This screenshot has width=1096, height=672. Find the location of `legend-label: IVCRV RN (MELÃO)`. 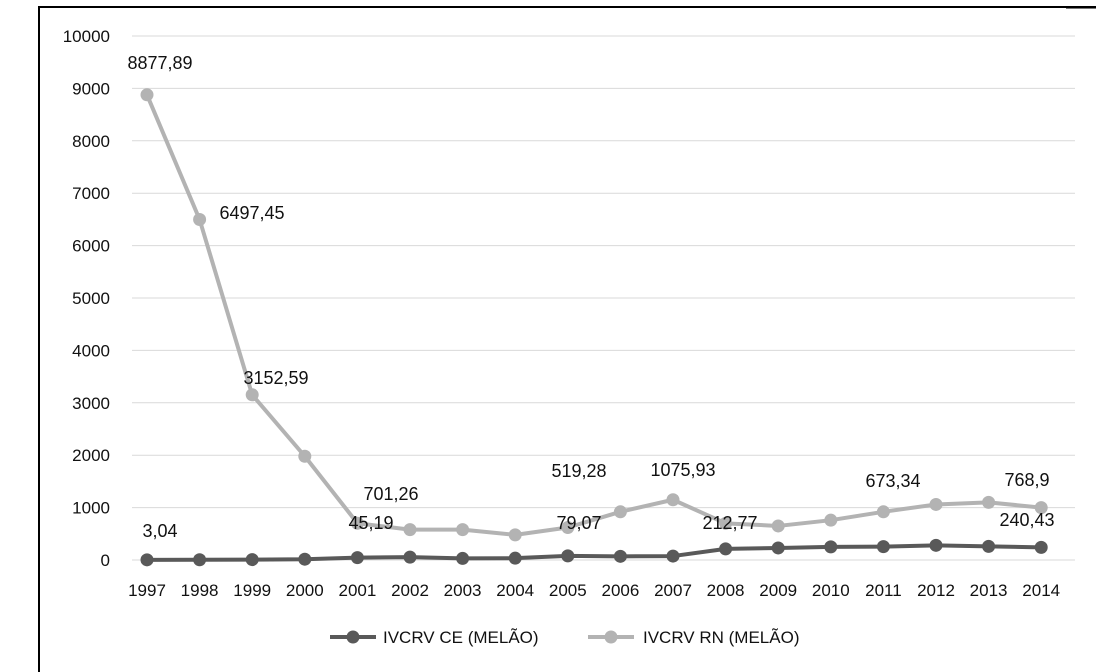

legend-label: IVCRV RN (MELÃO) is located at coordinates (721, 637).